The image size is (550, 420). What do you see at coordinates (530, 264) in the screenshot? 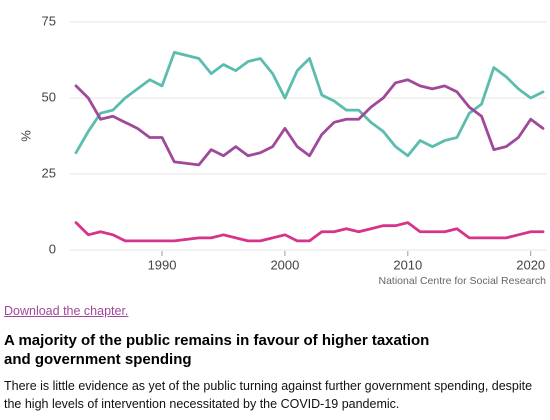
I see `x-tick-label: 2020` at bounding box center [530, 264].